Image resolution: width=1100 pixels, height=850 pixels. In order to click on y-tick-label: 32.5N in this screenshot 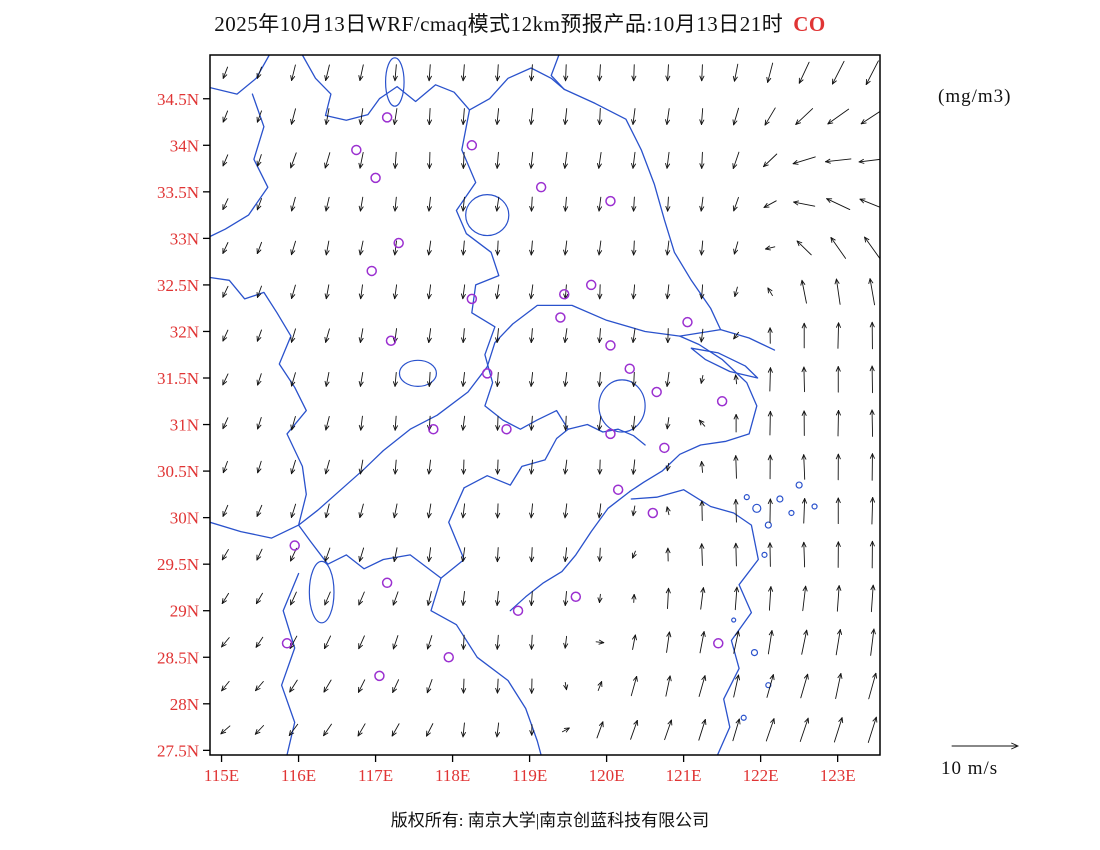, I will do `click(178, 285)`.